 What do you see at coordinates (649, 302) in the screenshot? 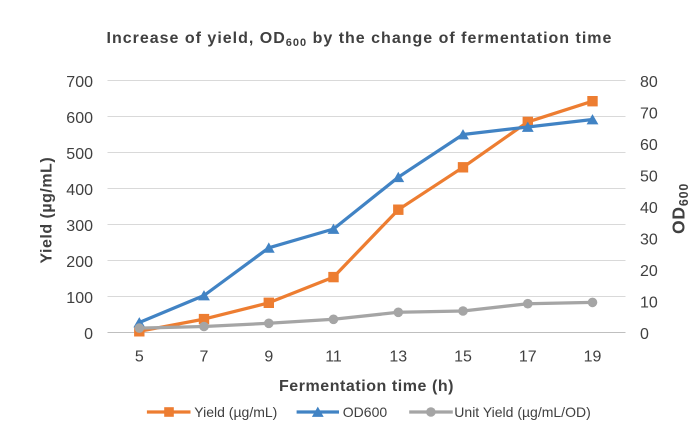
I see `svg-text: 10` at bounding box center [649, 302].